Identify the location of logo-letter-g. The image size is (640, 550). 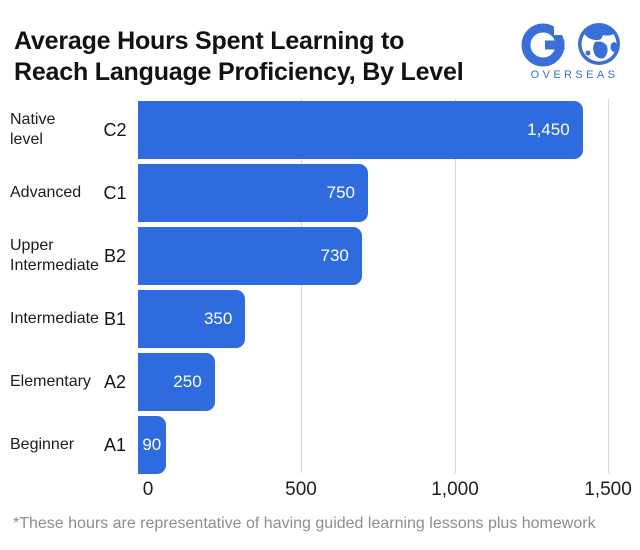
(544, 43).